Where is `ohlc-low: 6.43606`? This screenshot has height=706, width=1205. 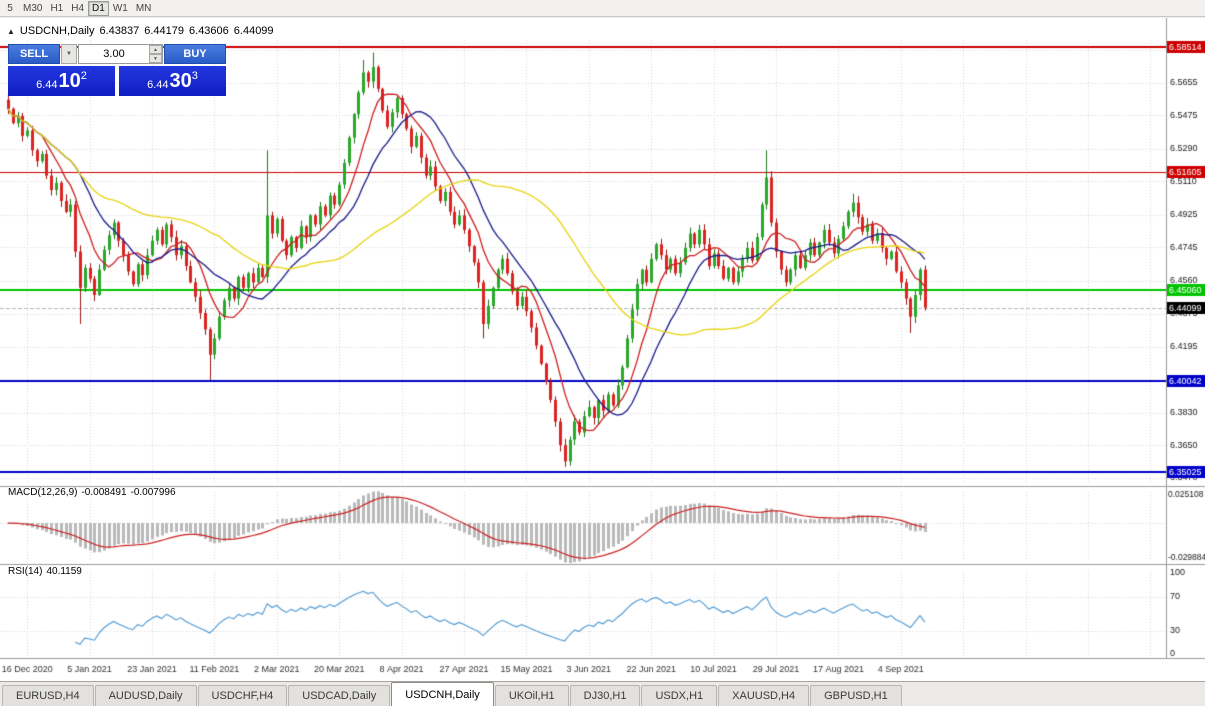 ohlc-low: 6.43606 is located at coordinates (209, 31).